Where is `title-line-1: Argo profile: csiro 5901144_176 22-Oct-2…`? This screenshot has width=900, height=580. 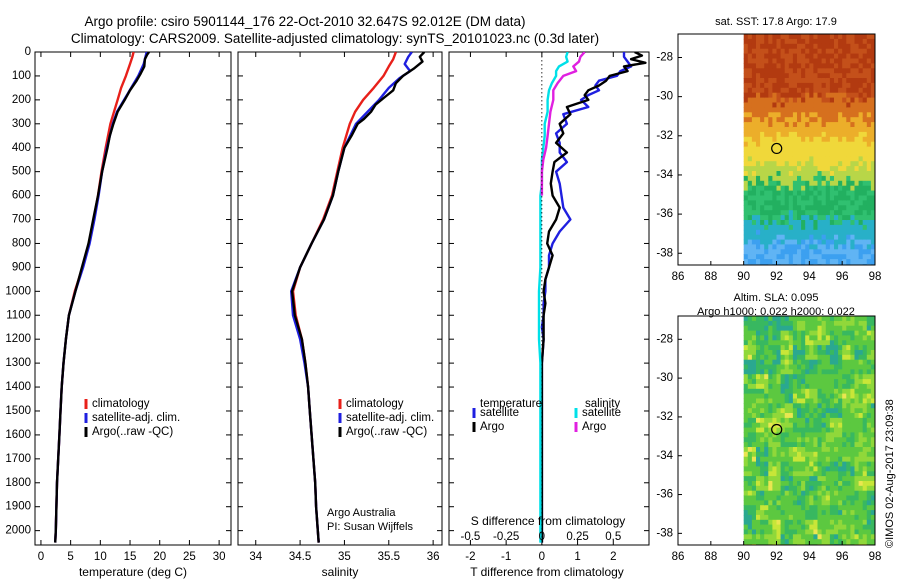 title-line-1: Argo profile: csiro 5901144_176 22-Oct-2… is located at coordinates (304, 21).